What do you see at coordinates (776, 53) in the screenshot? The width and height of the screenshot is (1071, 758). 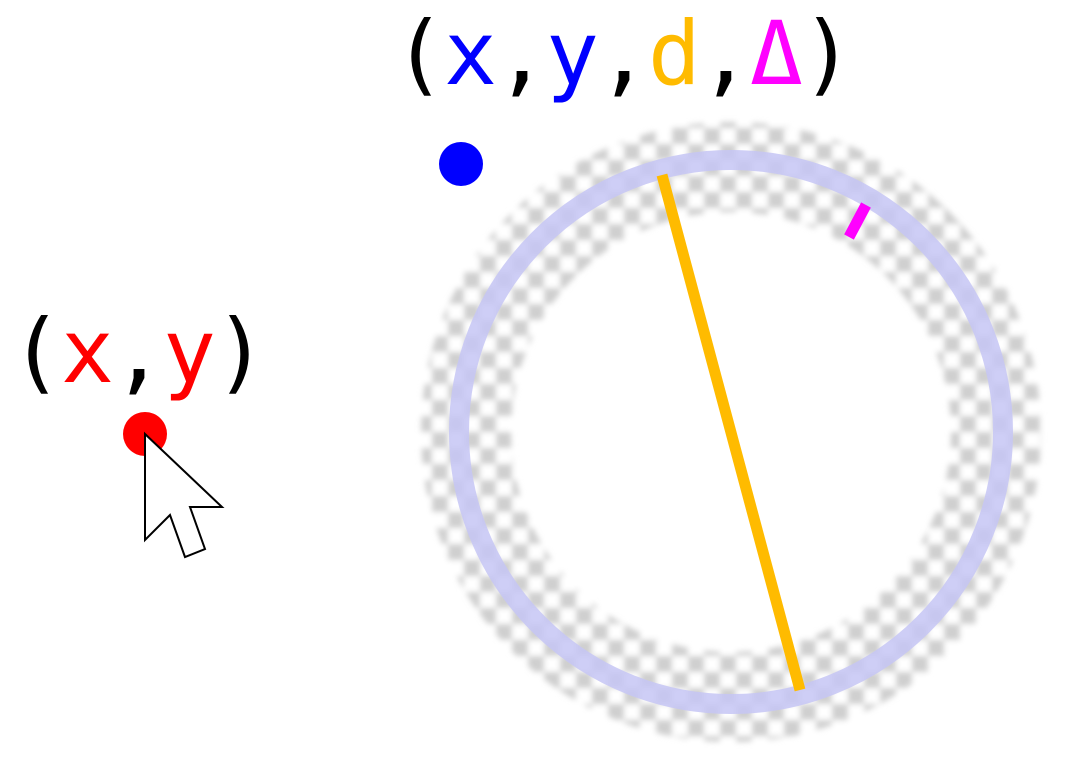 I see `delta-label: Δ` at bounding box center [776, 53].